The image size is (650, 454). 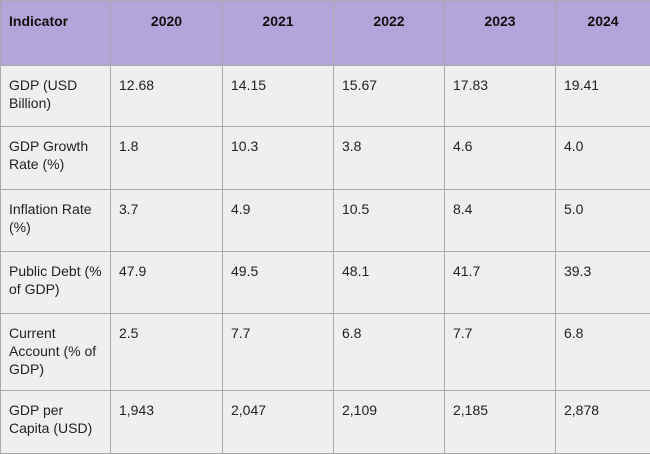 What do you see at coordinates (56, 221) in the screenshot?
I see `row-label: Inflation Rate (%)` at bounding box center [56, 221].